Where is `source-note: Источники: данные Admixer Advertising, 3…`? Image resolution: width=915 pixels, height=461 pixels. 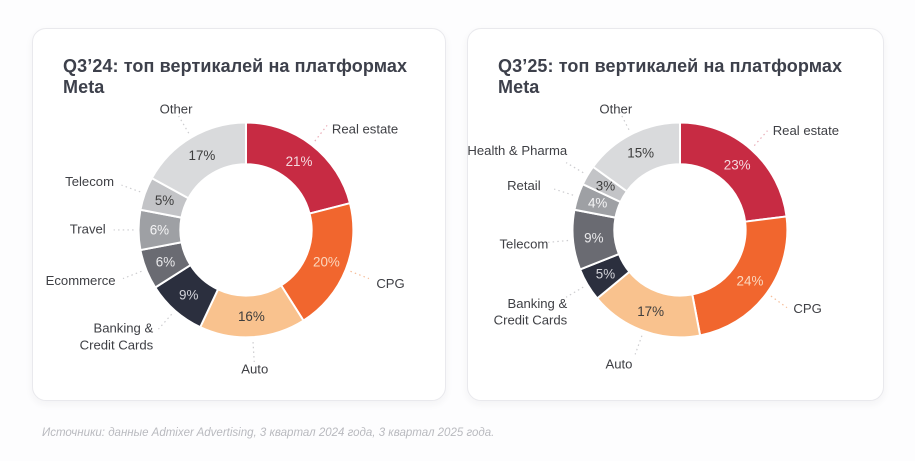
source-note: Источники: данные Admixer Advertising, 3… is located at coordinates (268, 433).